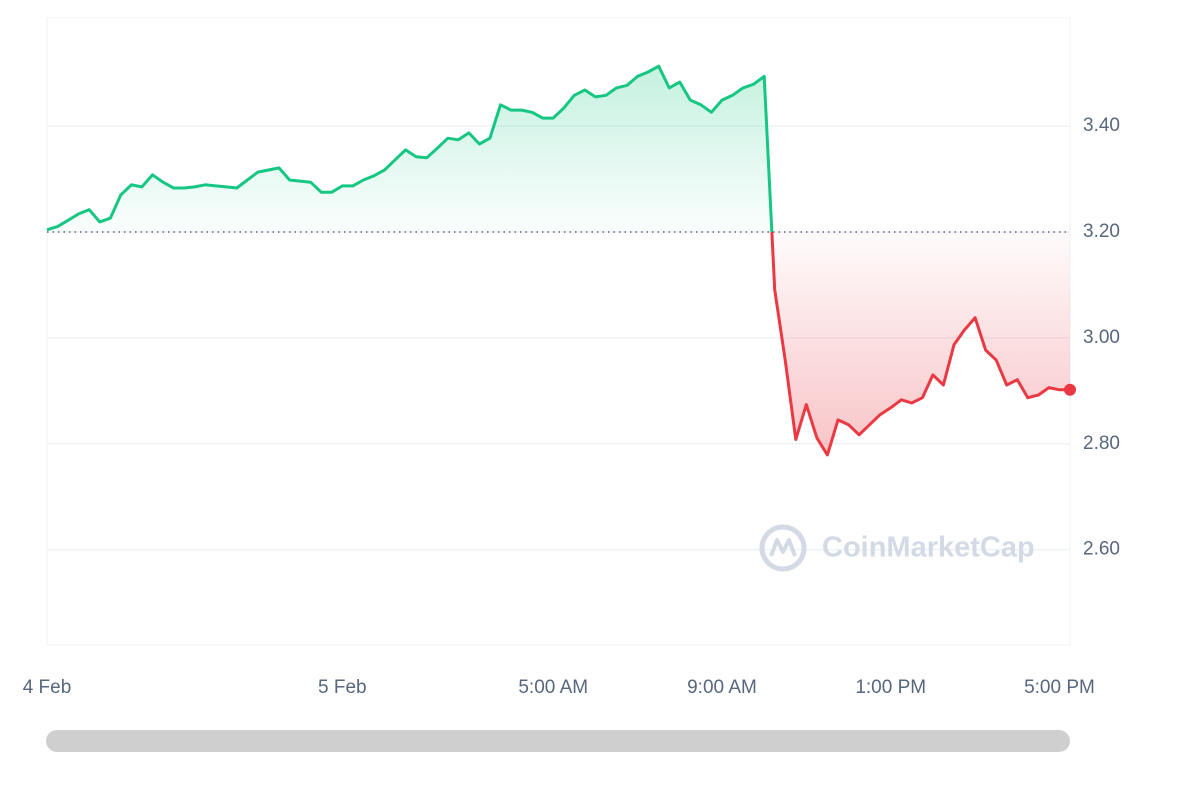  I want to click on watermark-logo-mark, so click(783, 547).